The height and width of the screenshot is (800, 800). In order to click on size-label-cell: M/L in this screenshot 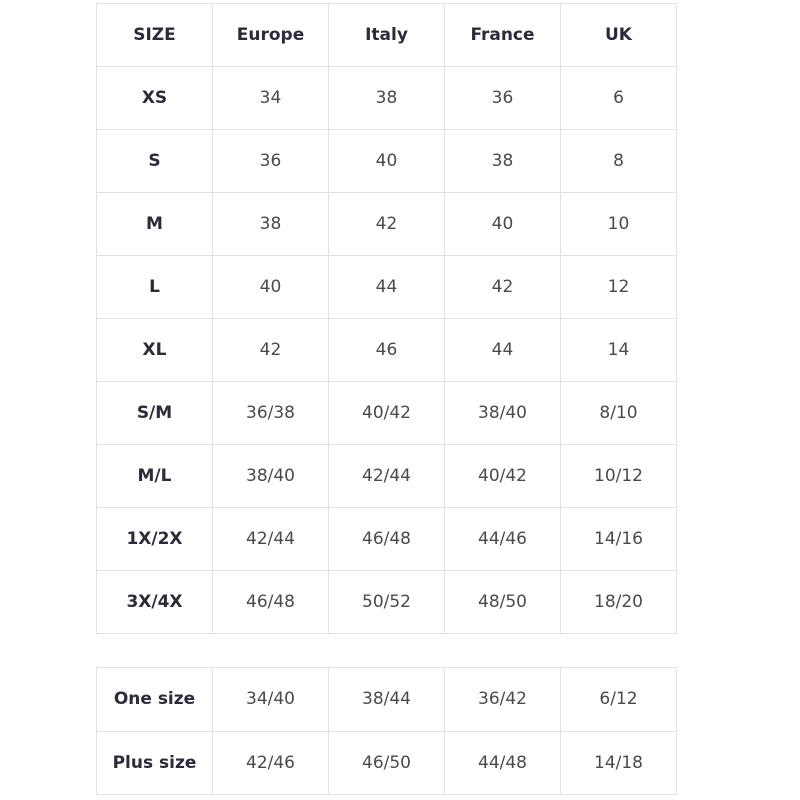, I will do `click(154, 476)`.